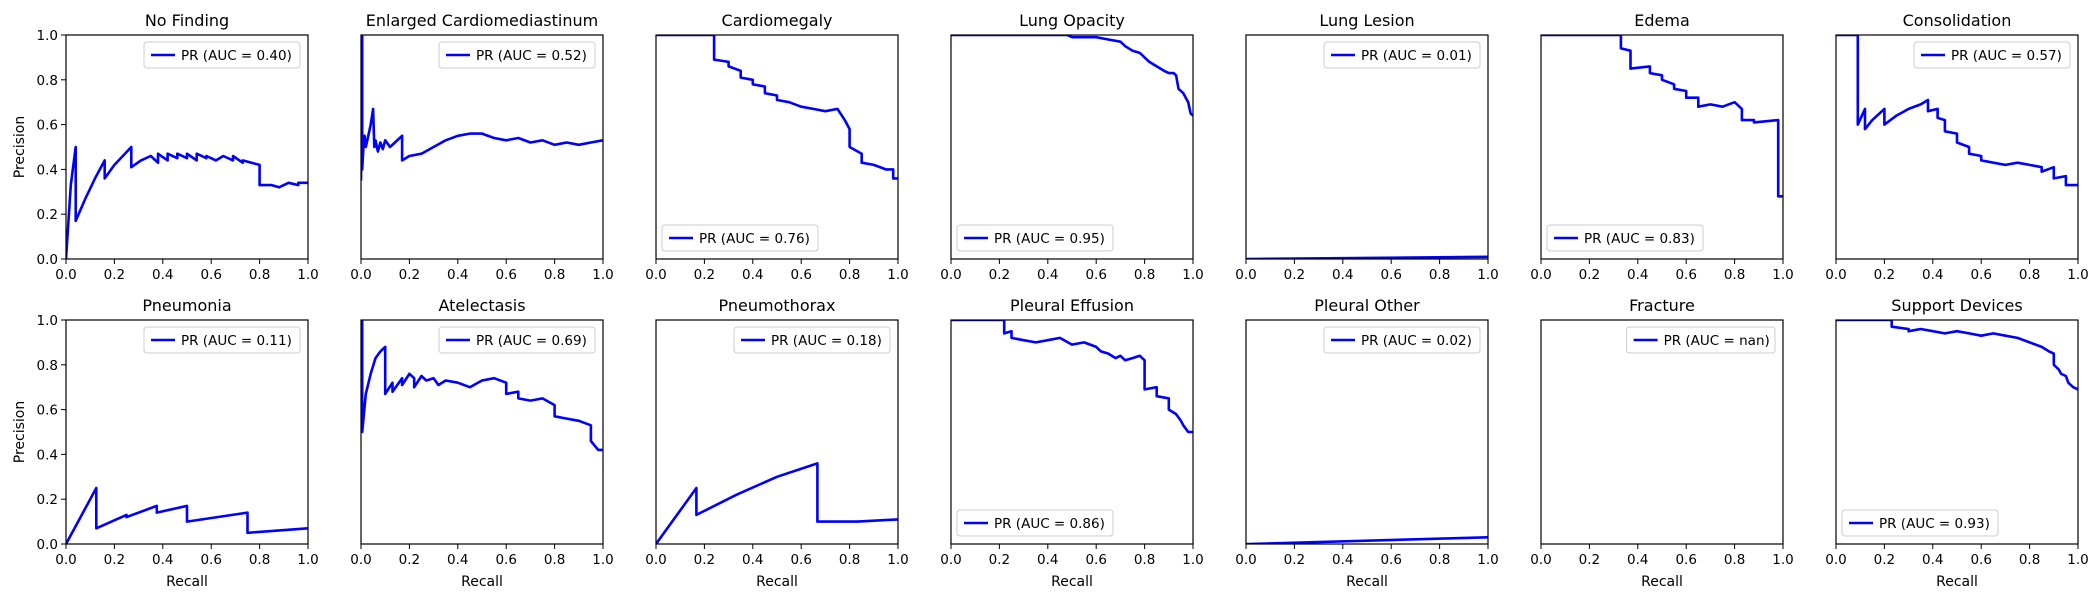 The image size is (2100, 600). I want to click on y-axis-label: Precision, so click(20, 147).